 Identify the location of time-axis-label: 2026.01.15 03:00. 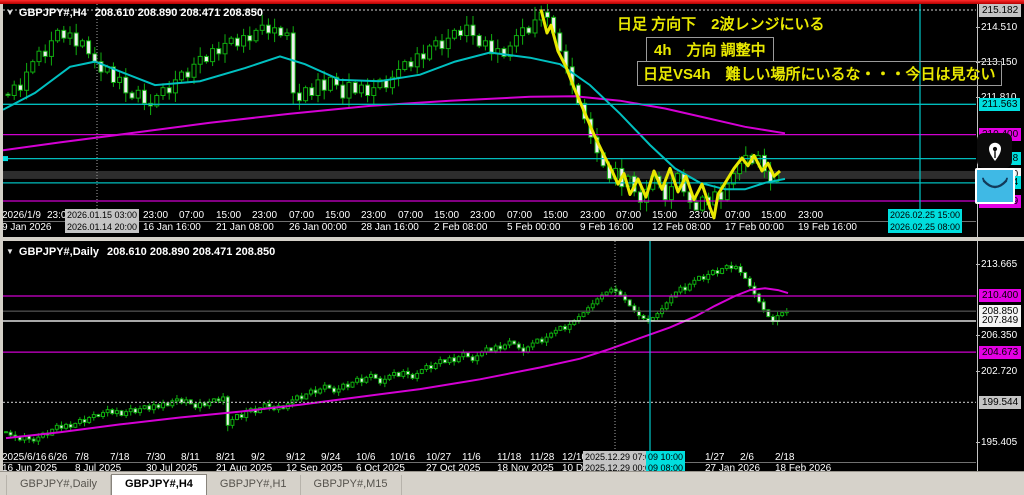
(102, 215).